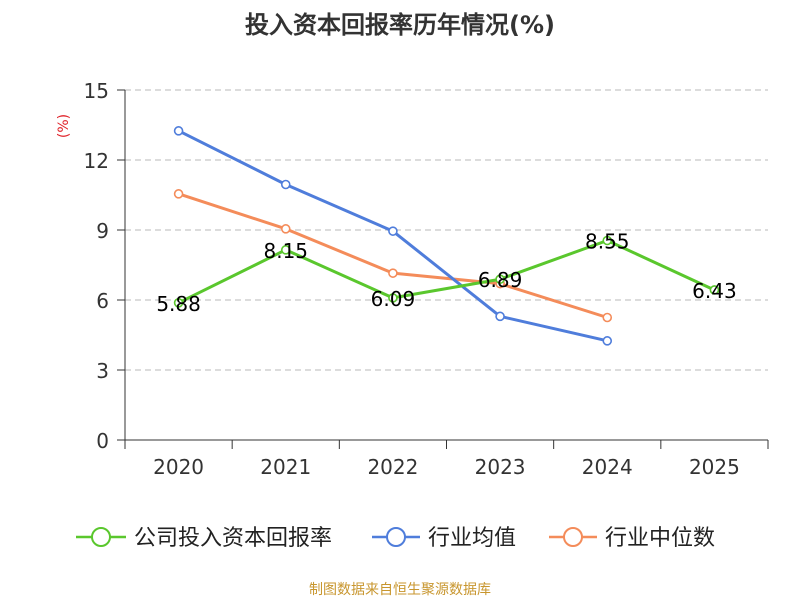 The height and width of the screenshot is (600, 800). What do you see at coordinates (285, 229) in the screenshot?
I see `point-2-2021` at bounding box center [285, 229].